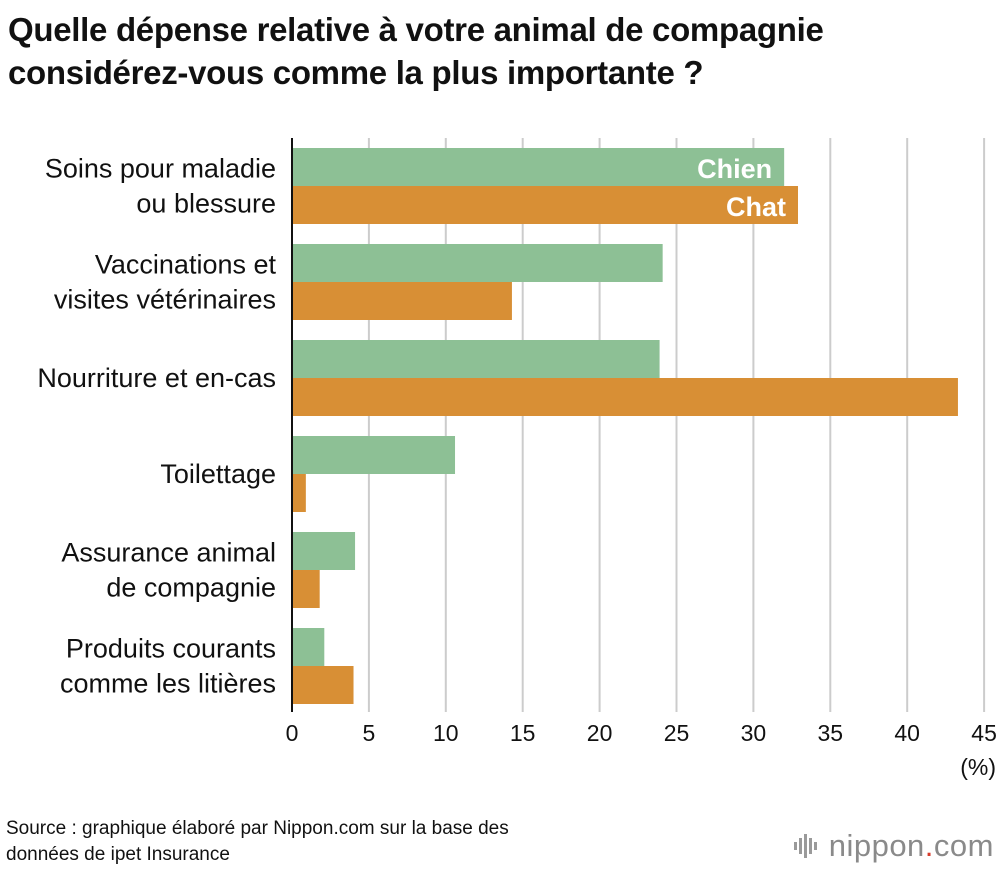 This screenshot has width=1000, height=870. I want to click on legend-label-chien: Chien, so click(734, 169).